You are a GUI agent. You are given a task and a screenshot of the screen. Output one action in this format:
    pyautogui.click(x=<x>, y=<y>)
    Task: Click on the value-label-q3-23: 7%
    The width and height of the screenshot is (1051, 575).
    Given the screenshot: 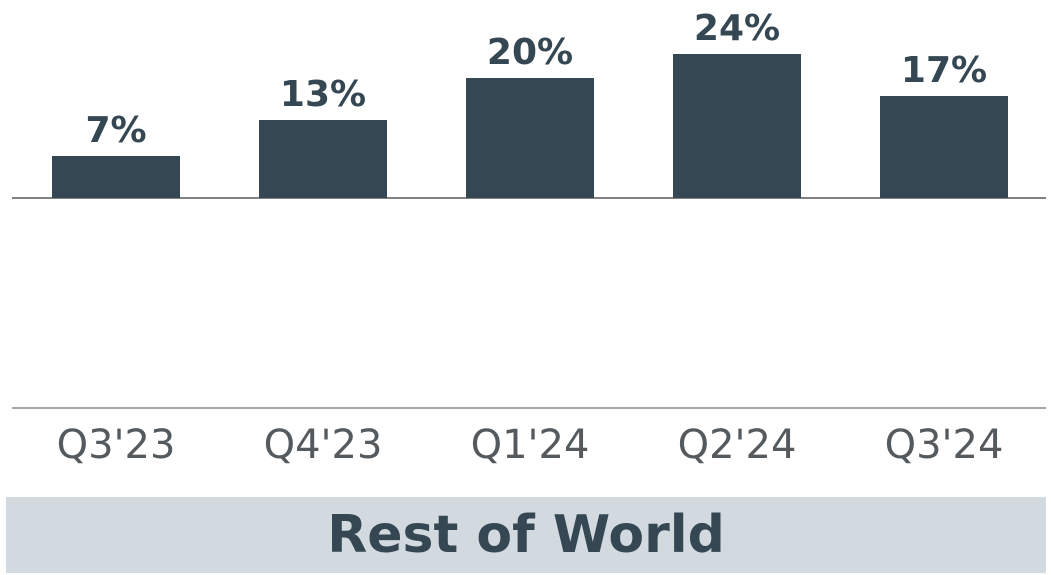 What is the action you would take?
    pyautogui.click(x=115, y=130)
    